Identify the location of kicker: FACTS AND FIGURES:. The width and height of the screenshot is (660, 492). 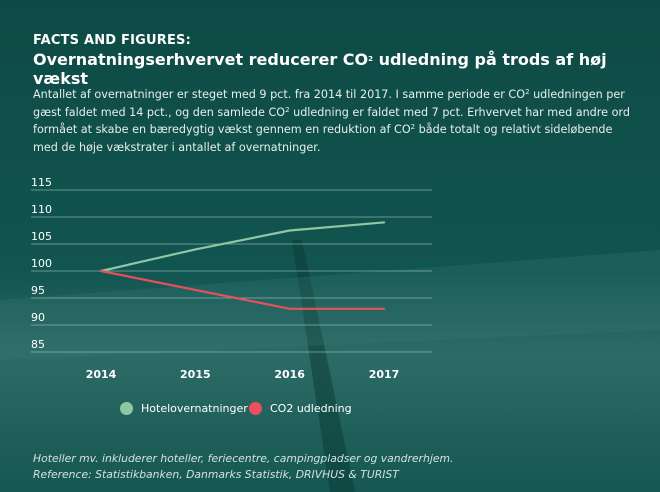
(112, 40).